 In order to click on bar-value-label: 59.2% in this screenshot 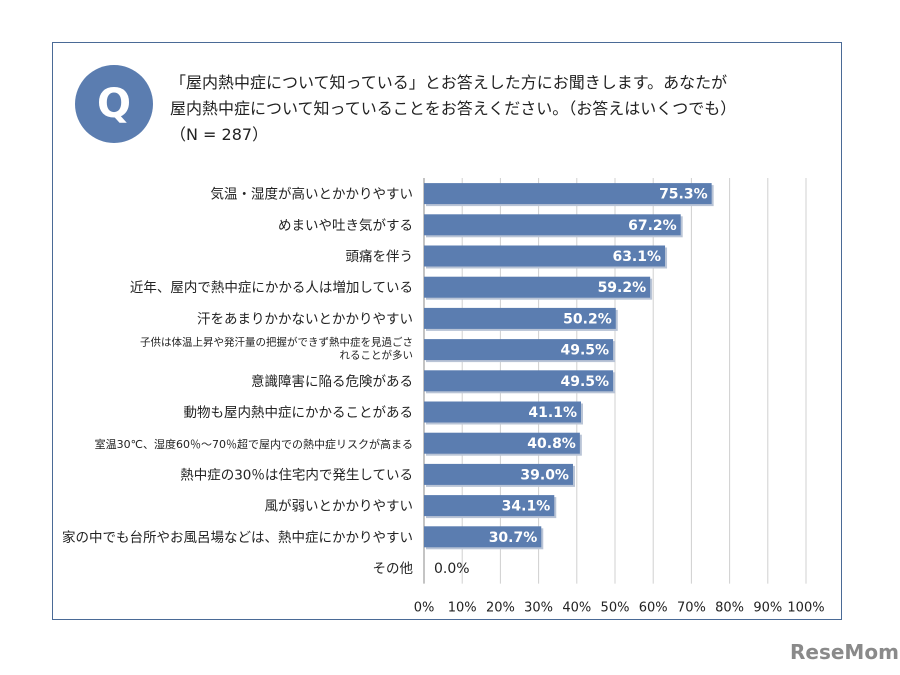, I will do `click(622, 288)`.